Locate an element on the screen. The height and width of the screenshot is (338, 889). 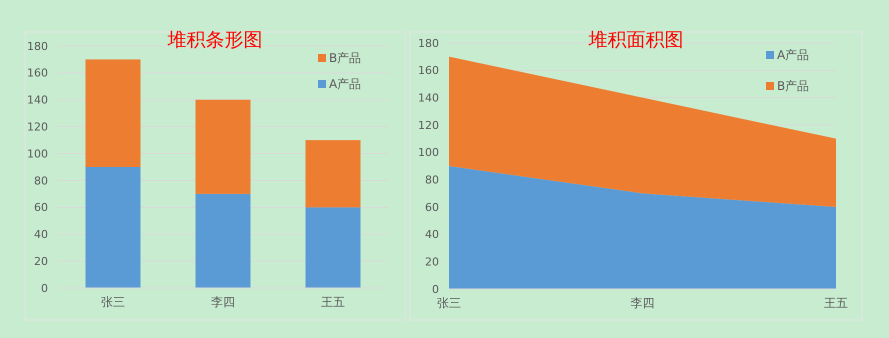
chart-title: 堆积面积图 is located at coordinates (636, 40).